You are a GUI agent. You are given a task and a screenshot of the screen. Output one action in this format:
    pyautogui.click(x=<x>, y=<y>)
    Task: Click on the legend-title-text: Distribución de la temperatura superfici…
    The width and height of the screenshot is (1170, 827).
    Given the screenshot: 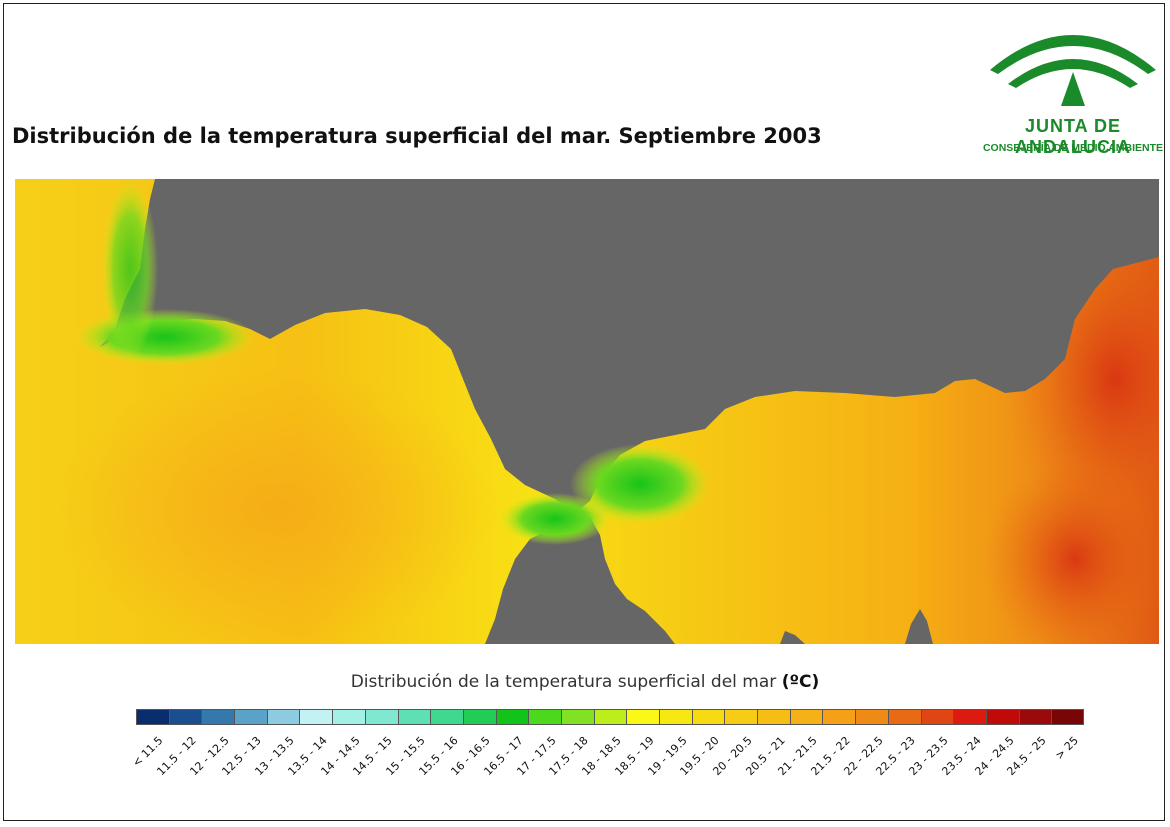 What is the action you would take?
    pyautogui.click(x=563, y=682)
    